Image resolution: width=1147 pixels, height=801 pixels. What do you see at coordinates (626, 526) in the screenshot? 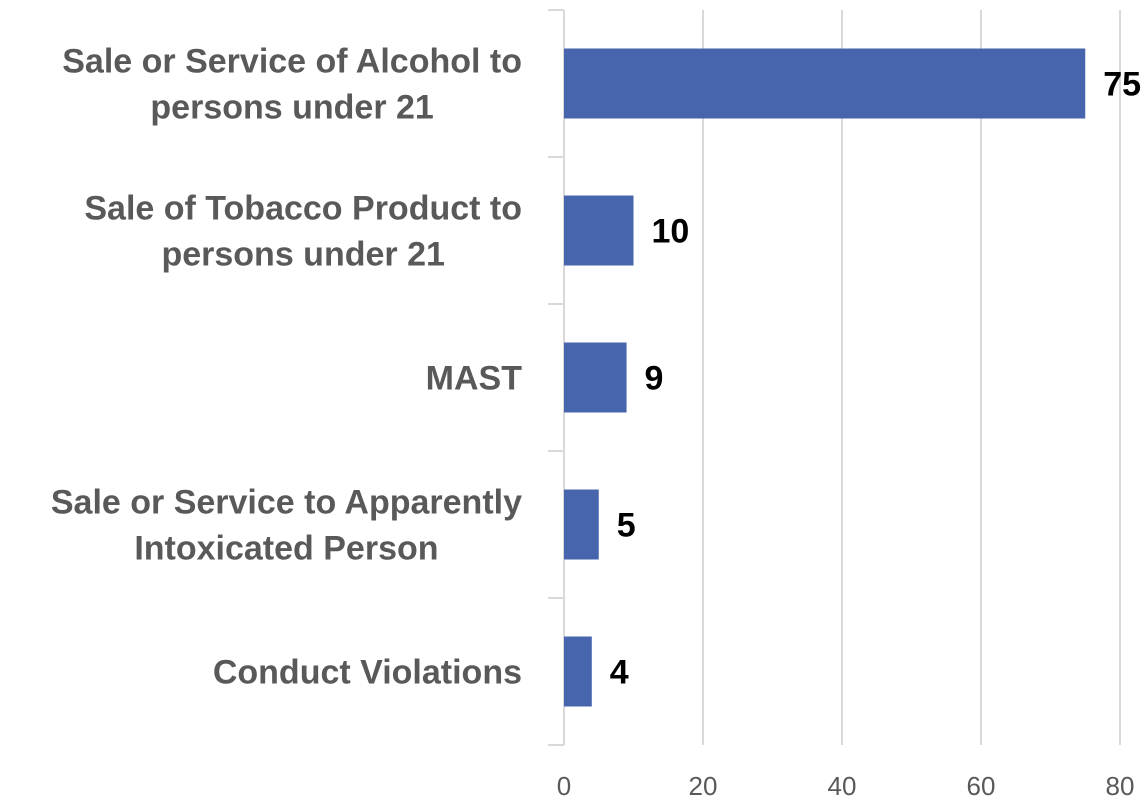
I see `data-label: 5` at bounding box center [626, 526].